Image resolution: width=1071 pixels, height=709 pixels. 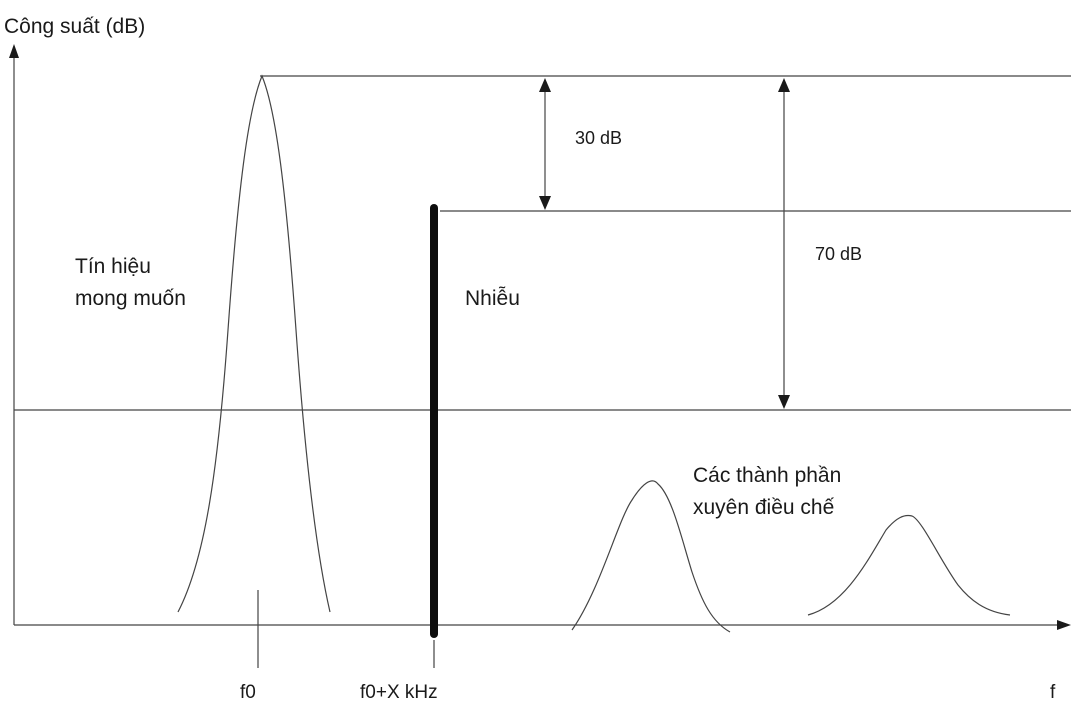 I want to click on intermod-label-line1: Các thành phần, so click(x=767, y=475).